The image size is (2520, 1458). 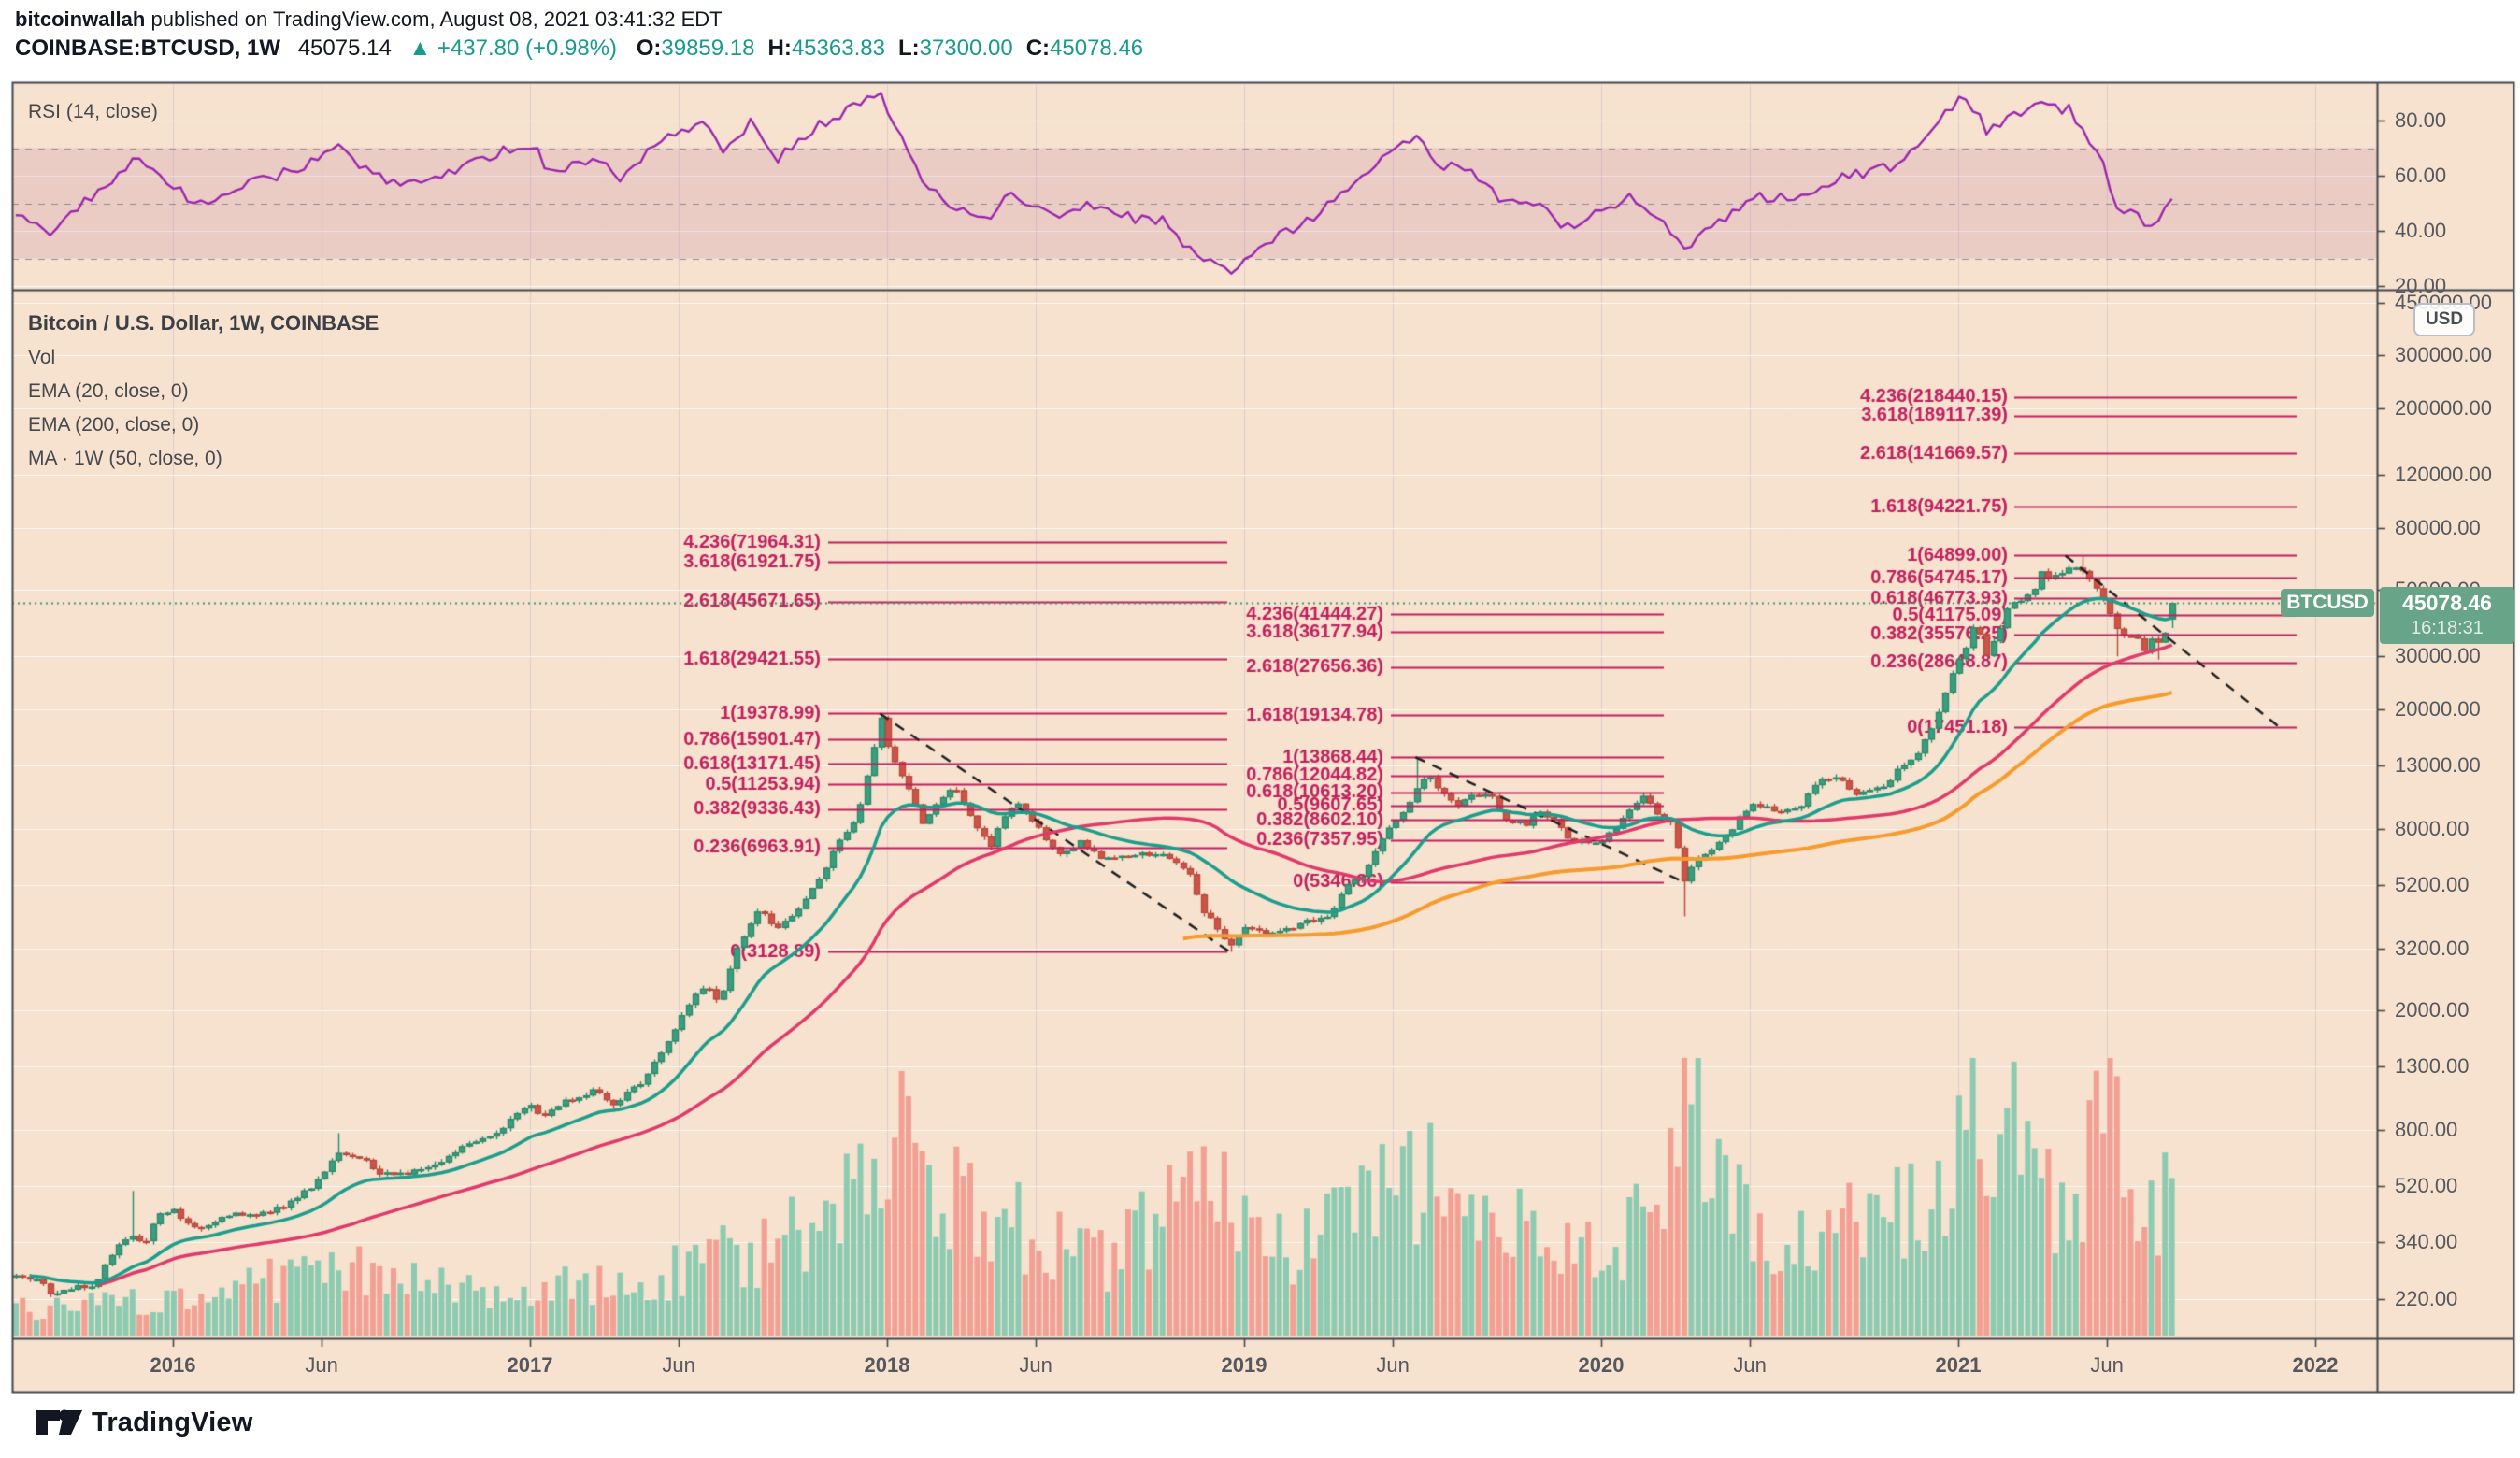 I want to click on rsi-legend: RSI (14, close), so click(x=93, y=112).